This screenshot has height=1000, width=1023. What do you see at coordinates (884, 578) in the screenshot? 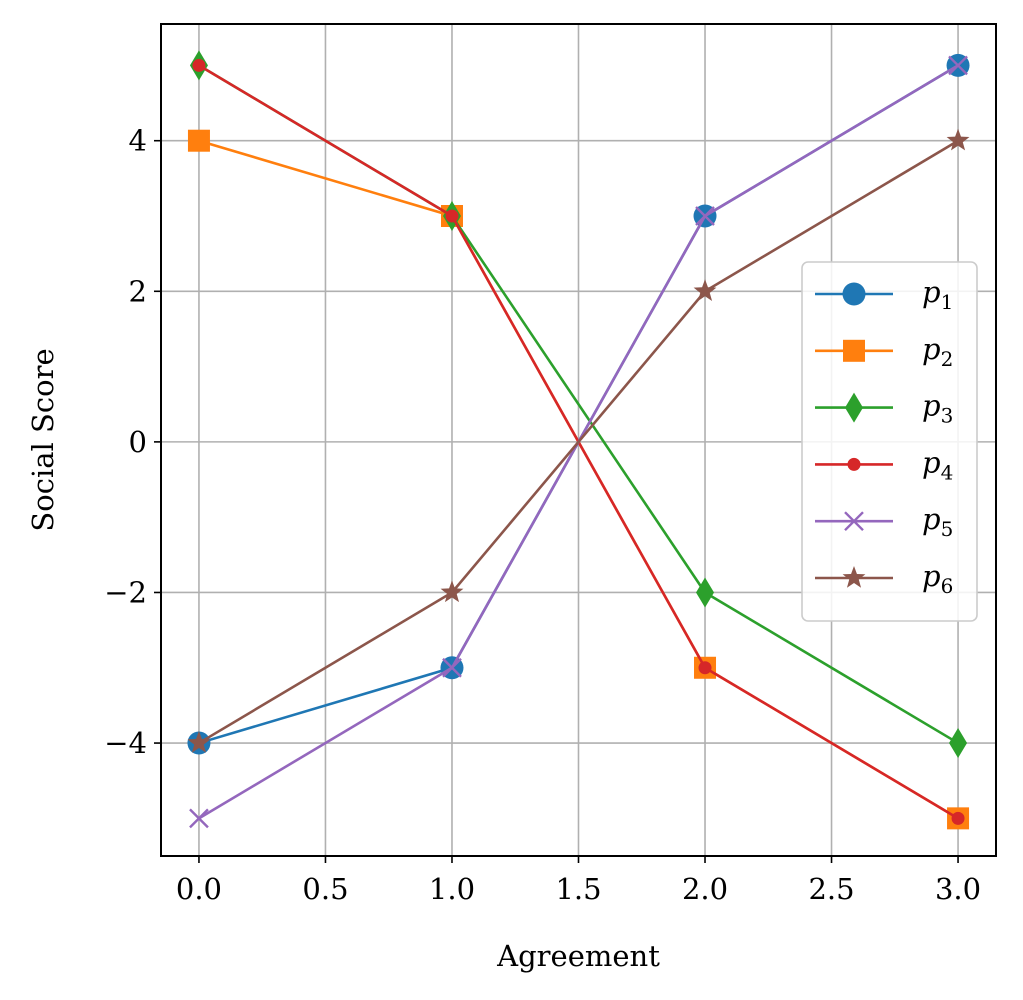
I see `legend-item-6: p6` at bounding box center [884, 578].